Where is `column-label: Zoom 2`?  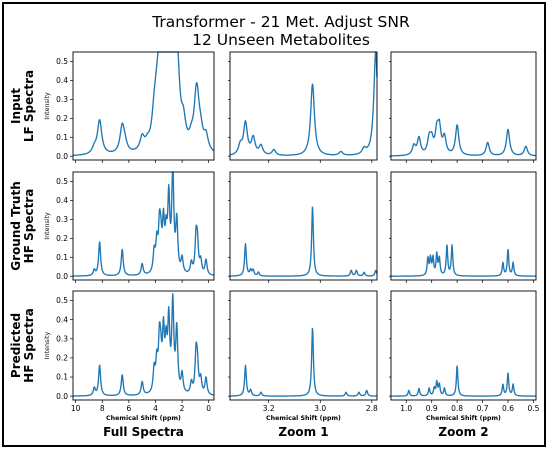 column-label: Zoom 2 is located at coordinates (463, 432).